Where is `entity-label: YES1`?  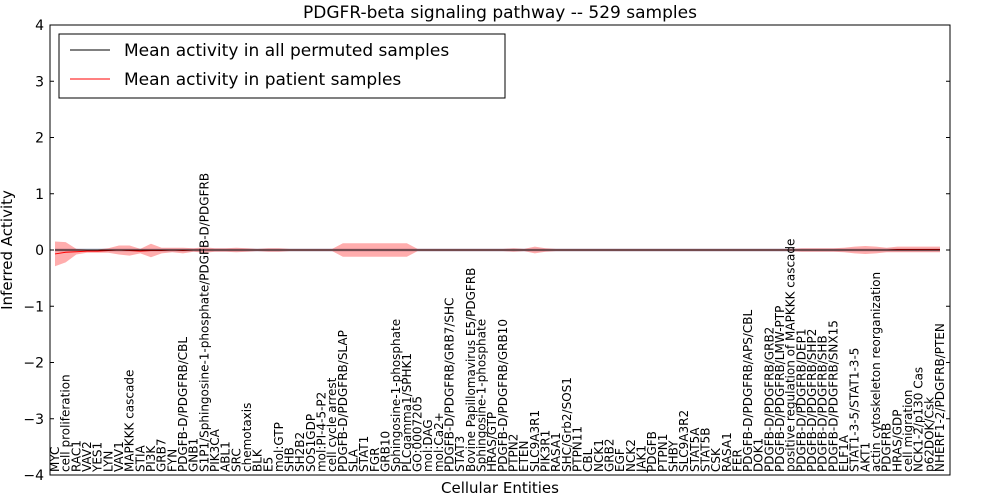 entity-label: YES1 is located at coordinates (98, 457).